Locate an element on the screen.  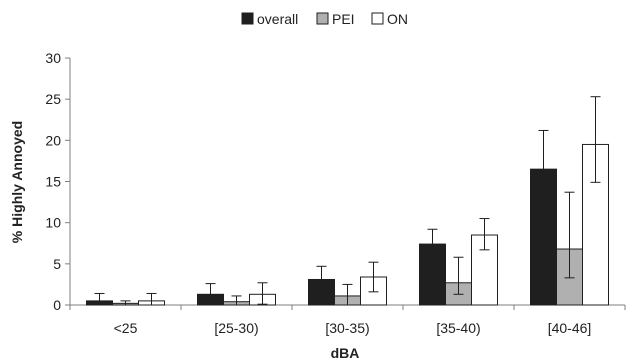
x-axis-title: dBA is located at coordinates (345, 353).